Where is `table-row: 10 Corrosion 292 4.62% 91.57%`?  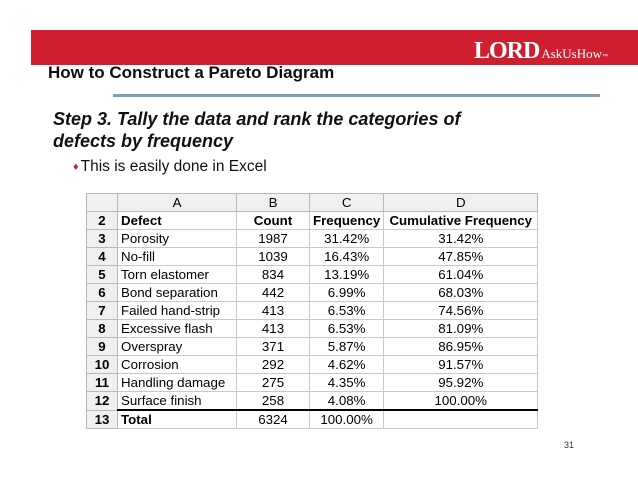 table-row: 10 Corrosion 292 4.62% 91.57% is located at coordinates (312, 364).